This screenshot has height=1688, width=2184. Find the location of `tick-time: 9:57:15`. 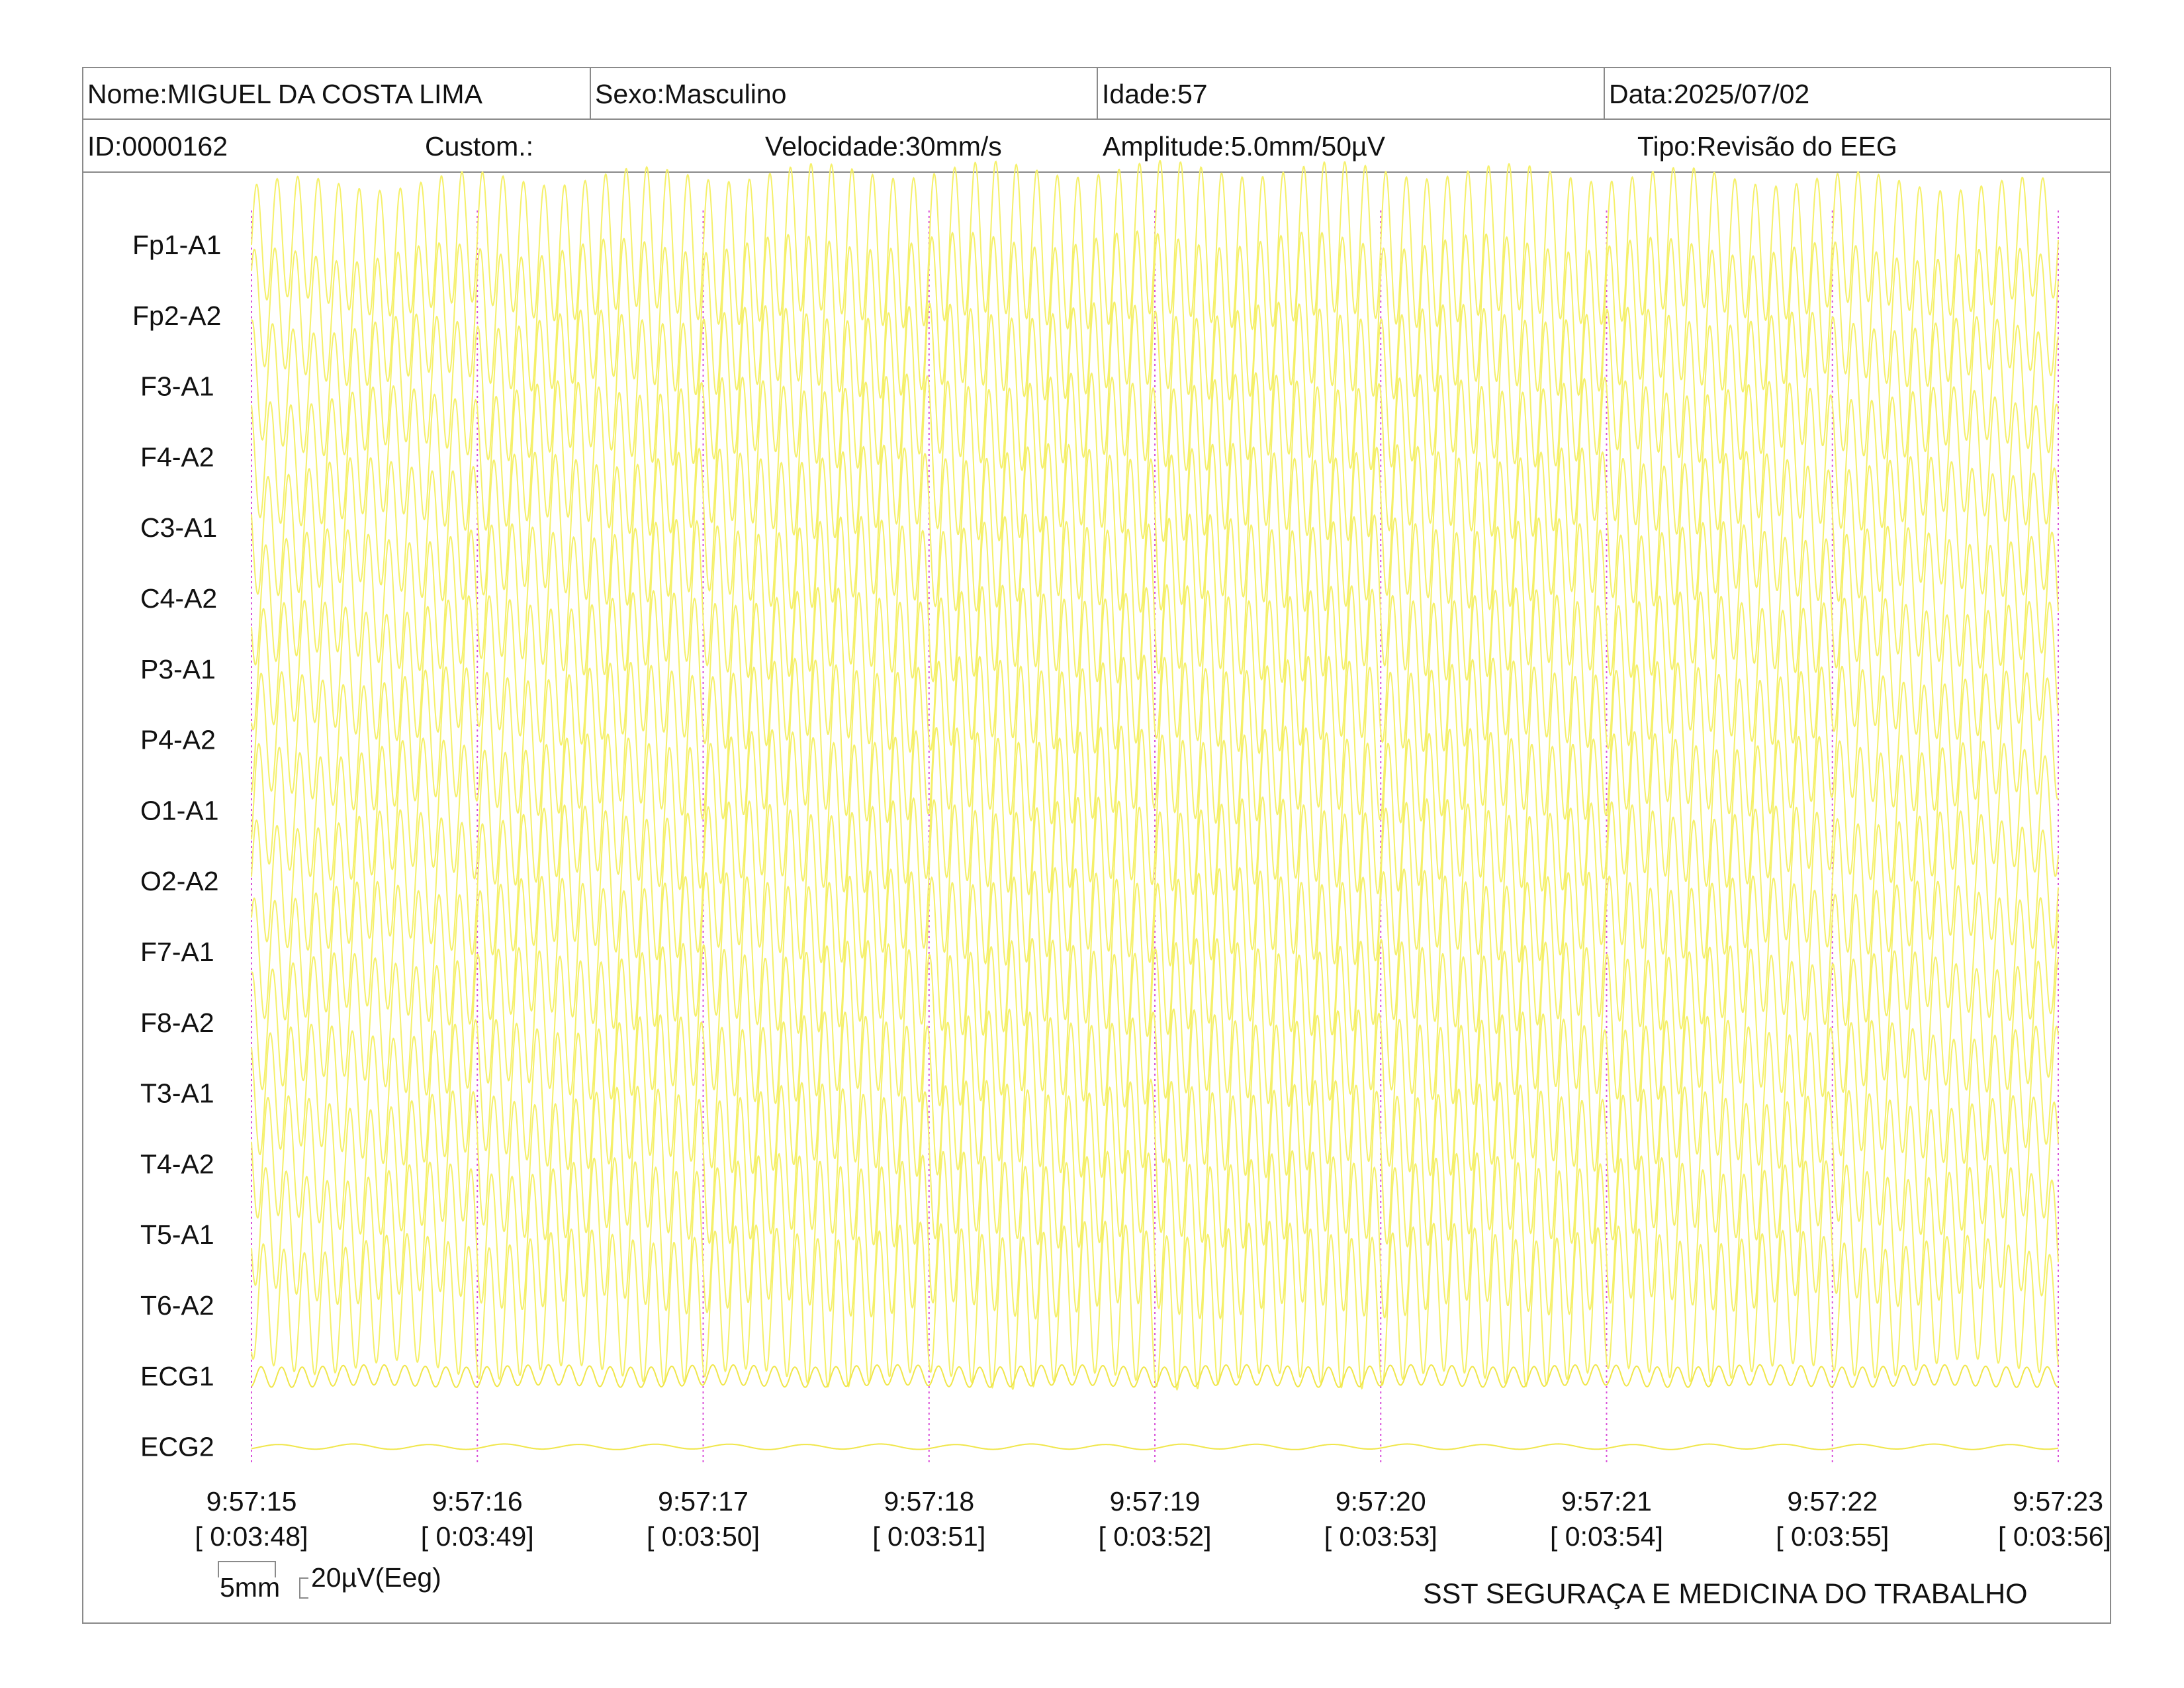

tick-time: 9:57:15 is located at coordinates (251, 1501).